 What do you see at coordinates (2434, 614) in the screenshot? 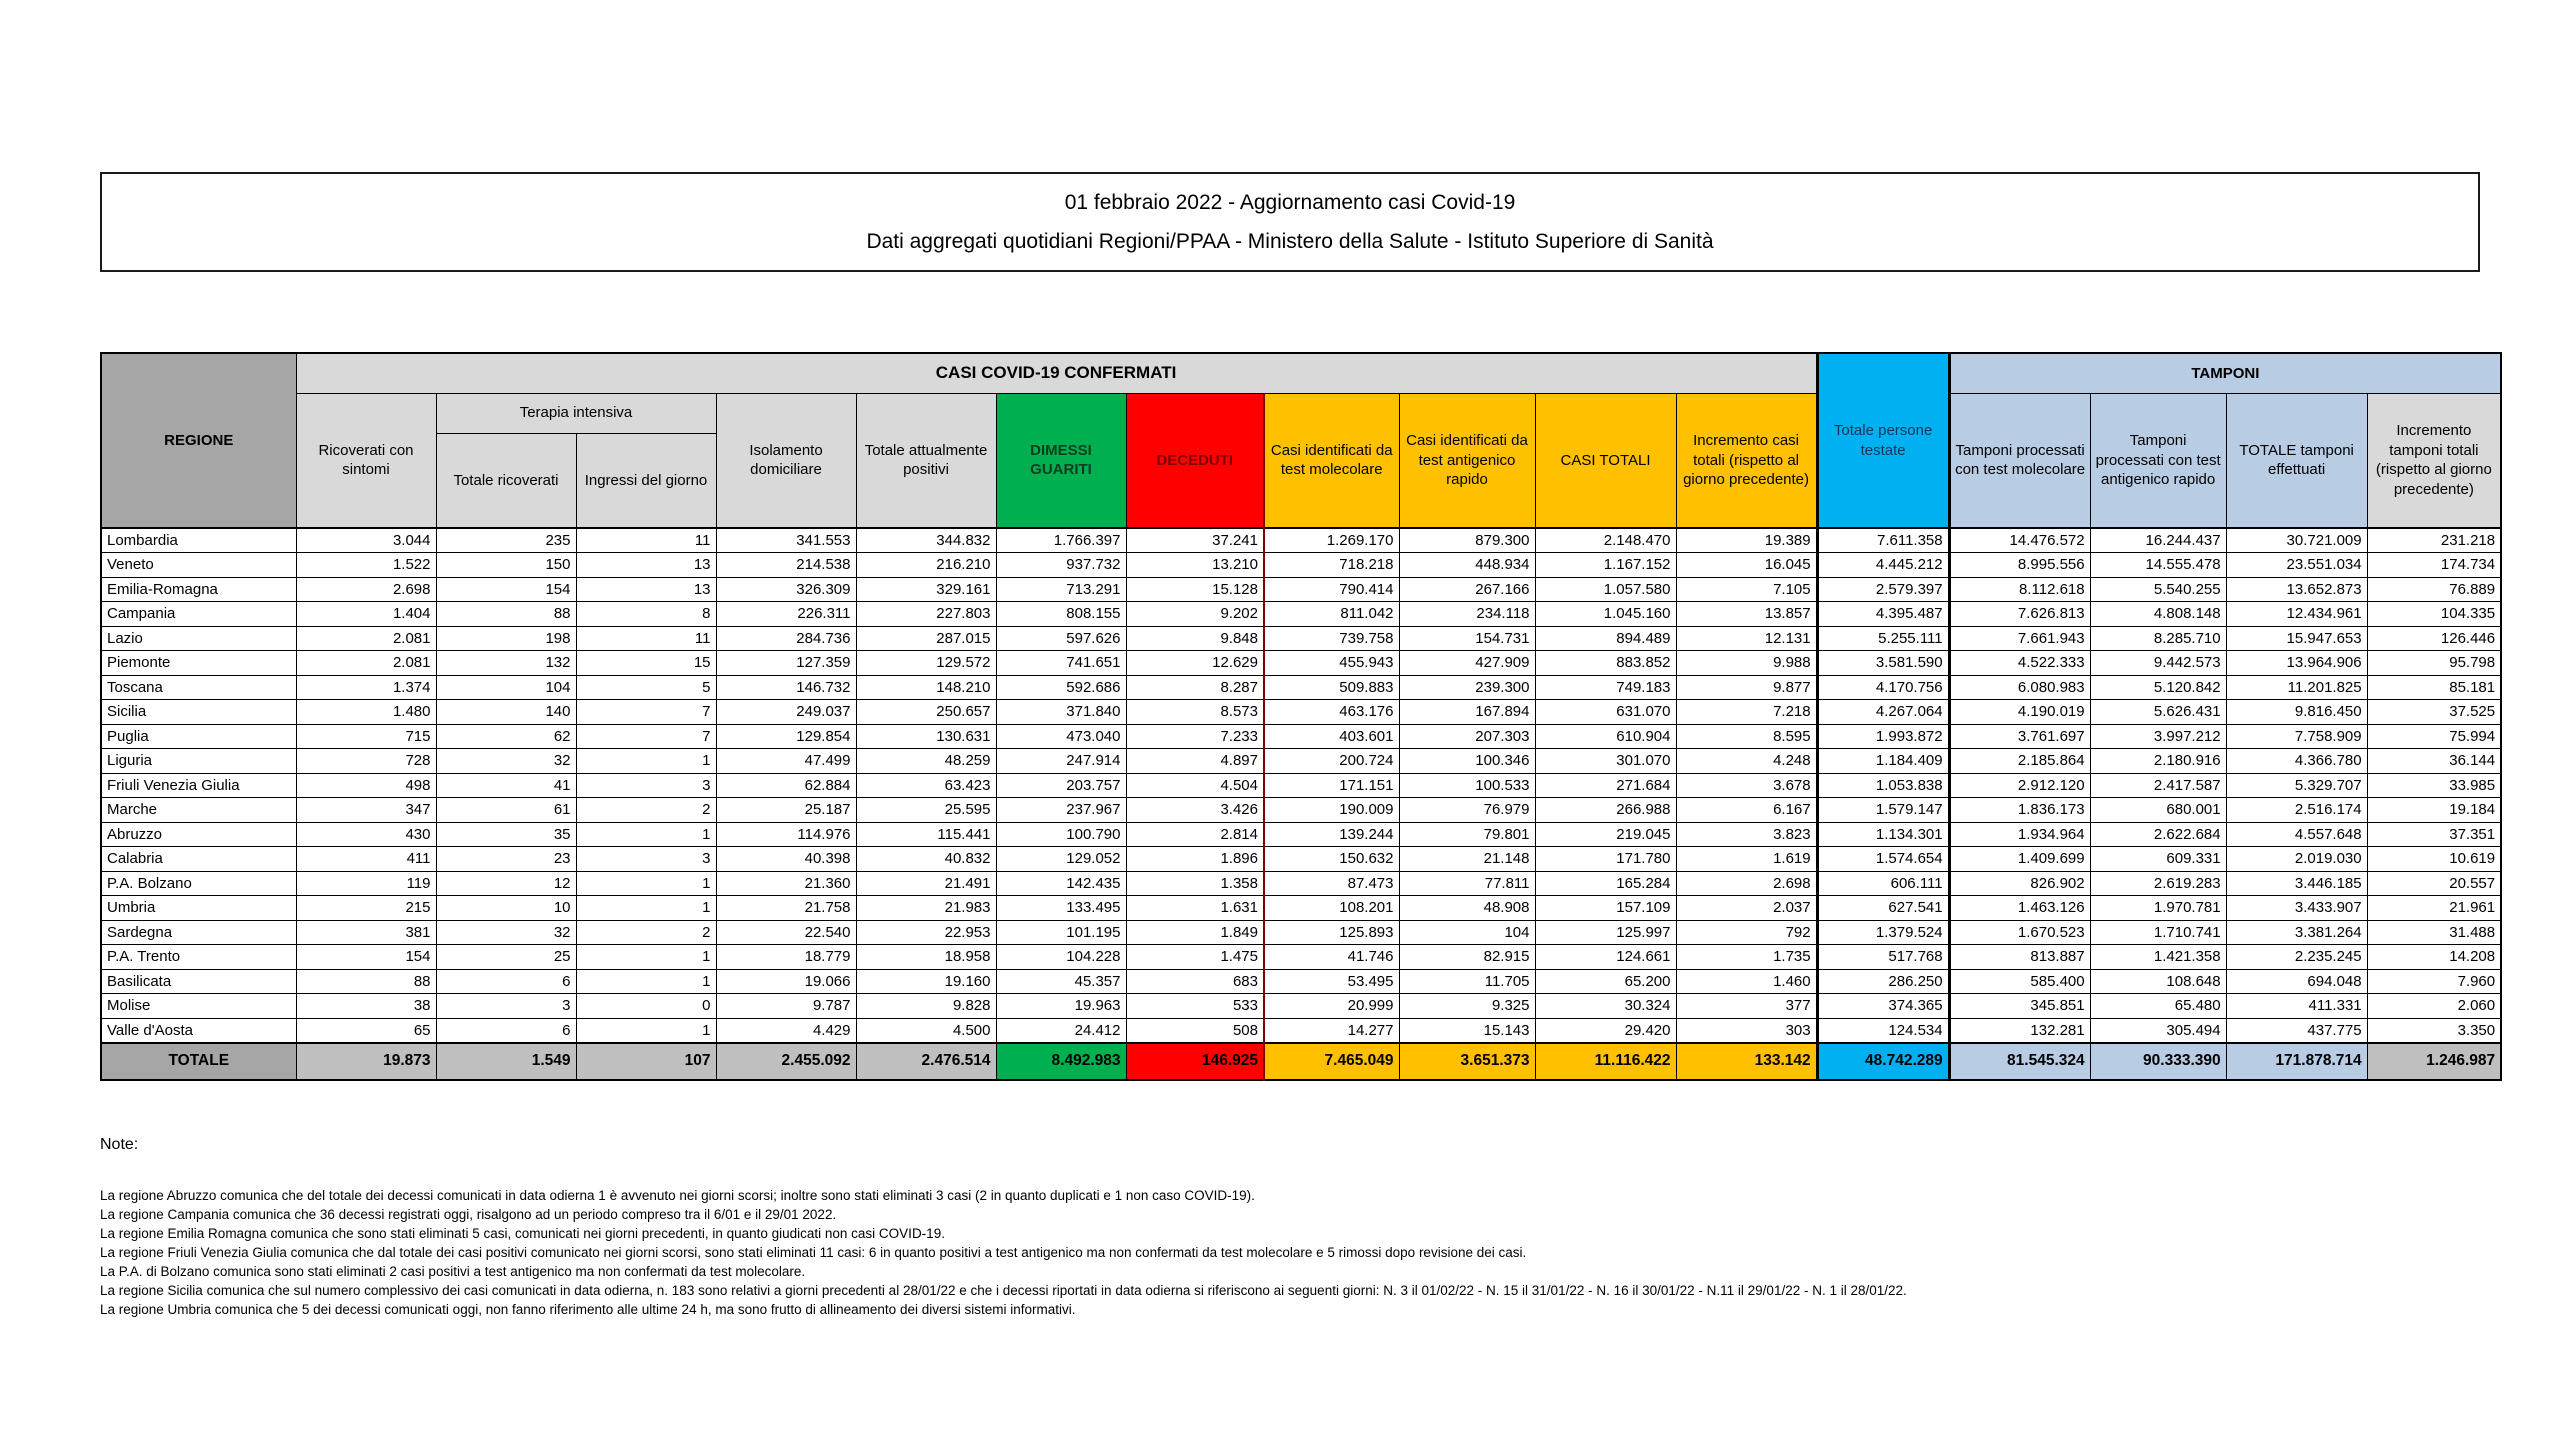
I see `value-cell: 104.335` at bounding box center [2434, 614].